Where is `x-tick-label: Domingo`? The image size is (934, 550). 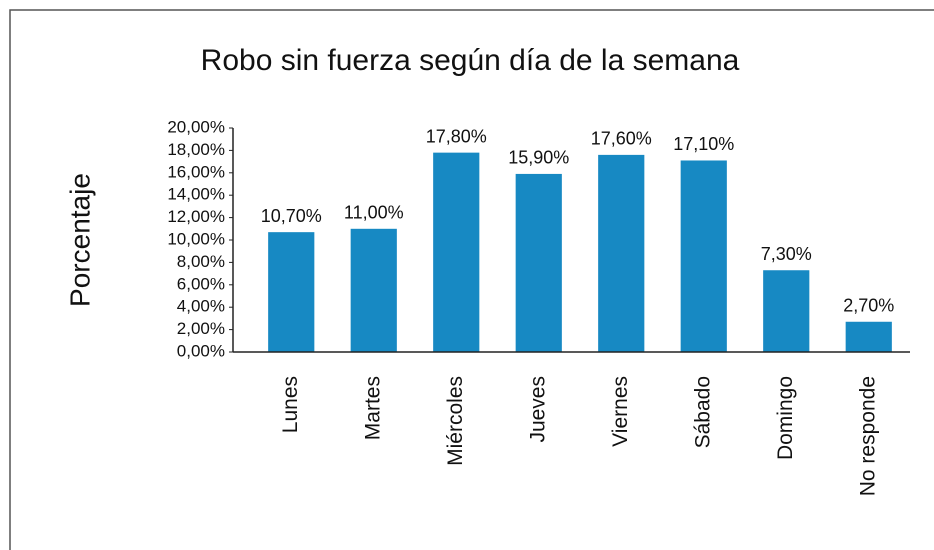 x-tick-label: Domingo is located at coordinates (785, 418).